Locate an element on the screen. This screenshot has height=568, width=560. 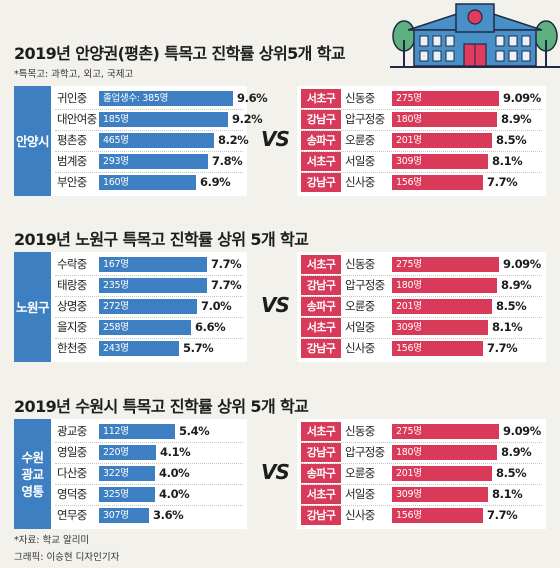
value-bar: 293명 is located at coordinates (153, 161).